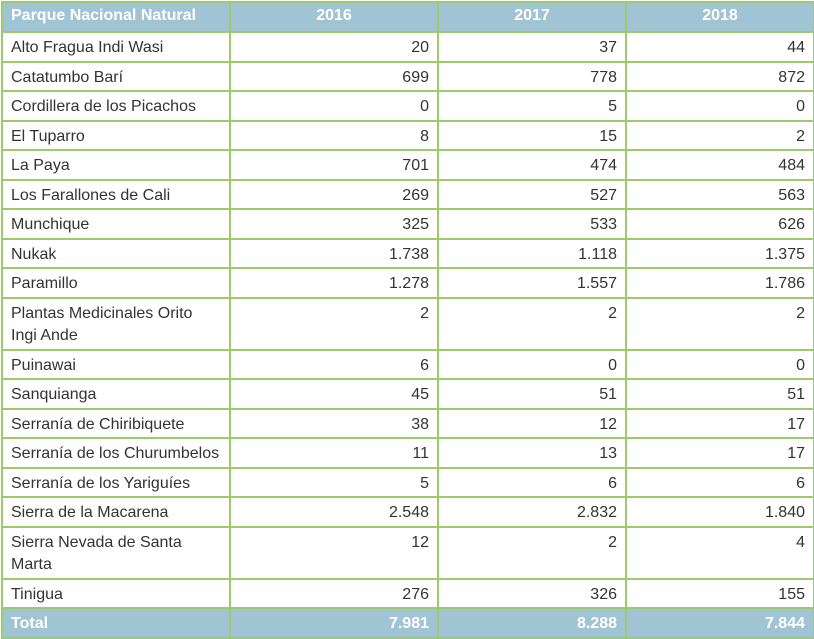  What do you see at coordinates (116, 323) in the screenshot?
I see `park-name-cell: Plantas Medicinales Orito Ingi Ande` at bounding box center [116, 323].